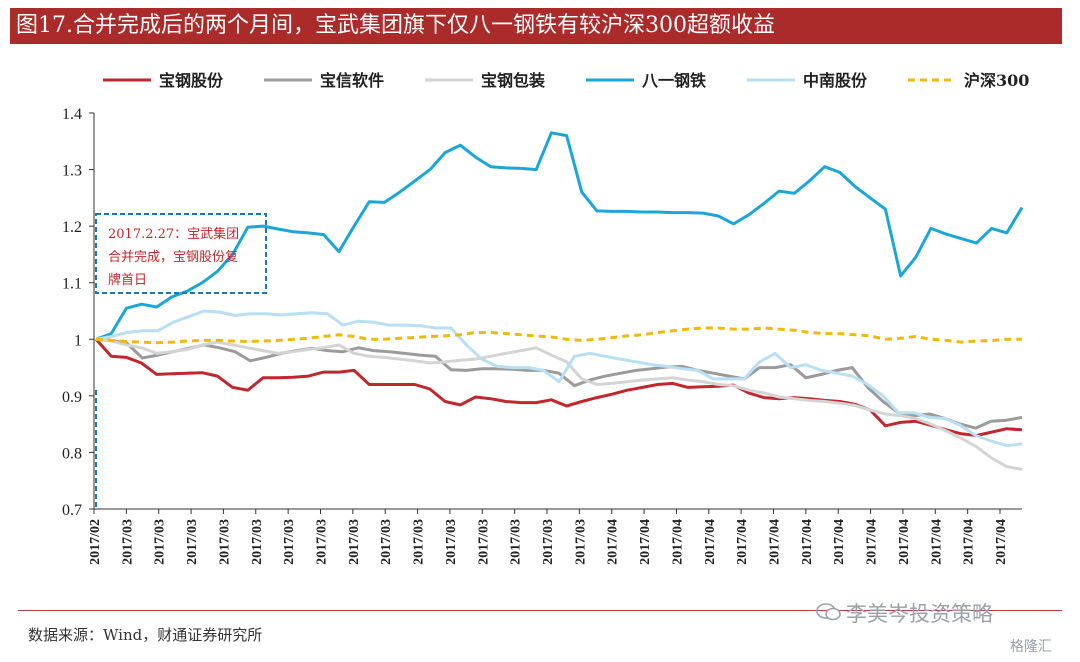 The image size is (1080, 662). I want to click on x-tick-label: 2017/02, so click(95, 542).